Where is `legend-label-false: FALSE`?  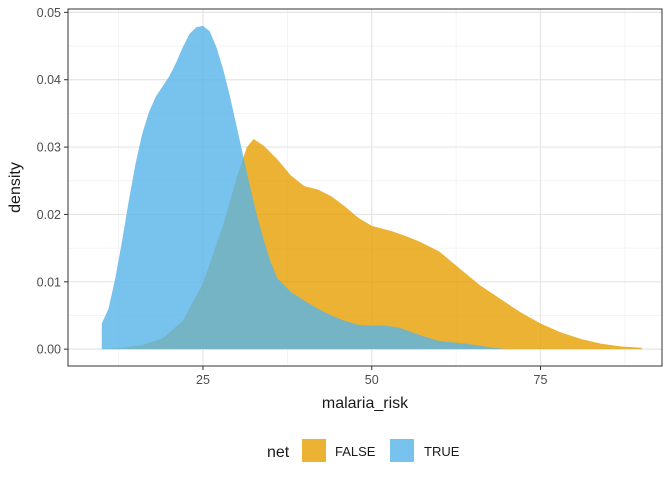
legend-label-false: FALSE is located at coordinates (355, 451).